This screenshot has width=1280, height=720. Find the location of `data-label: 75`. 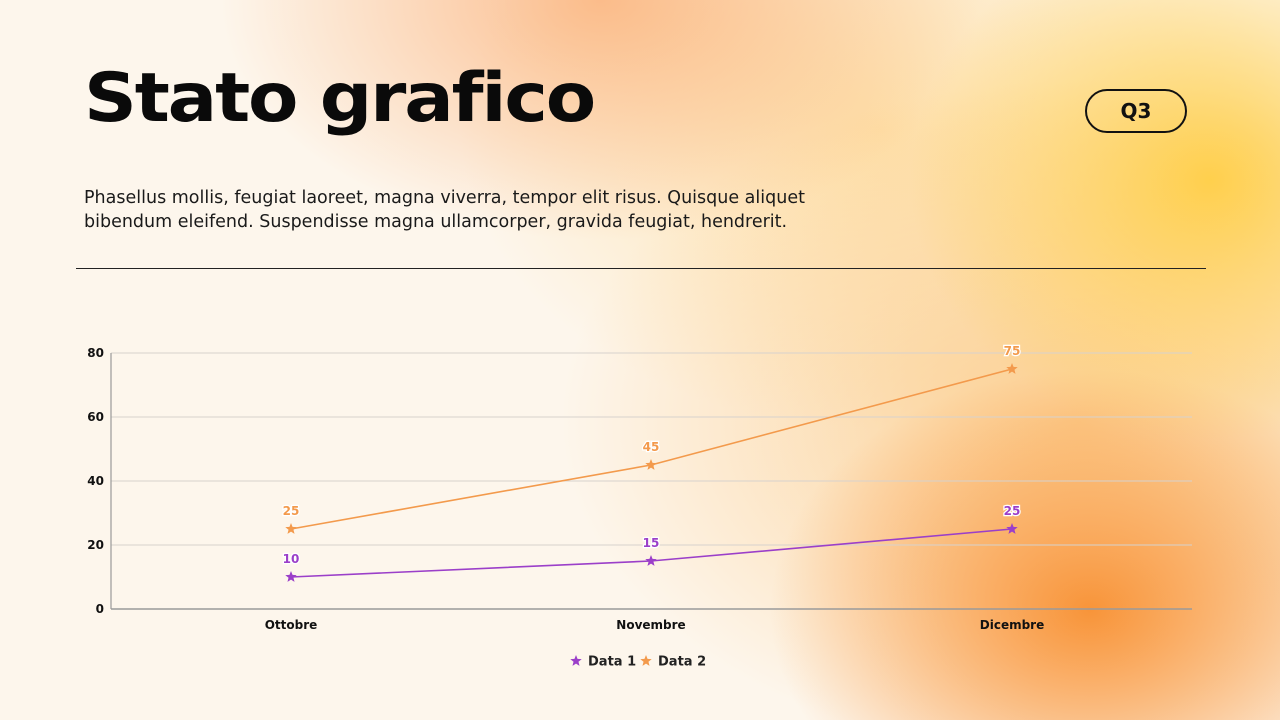

data-label: 75 is located at coordinates (1012, 351).